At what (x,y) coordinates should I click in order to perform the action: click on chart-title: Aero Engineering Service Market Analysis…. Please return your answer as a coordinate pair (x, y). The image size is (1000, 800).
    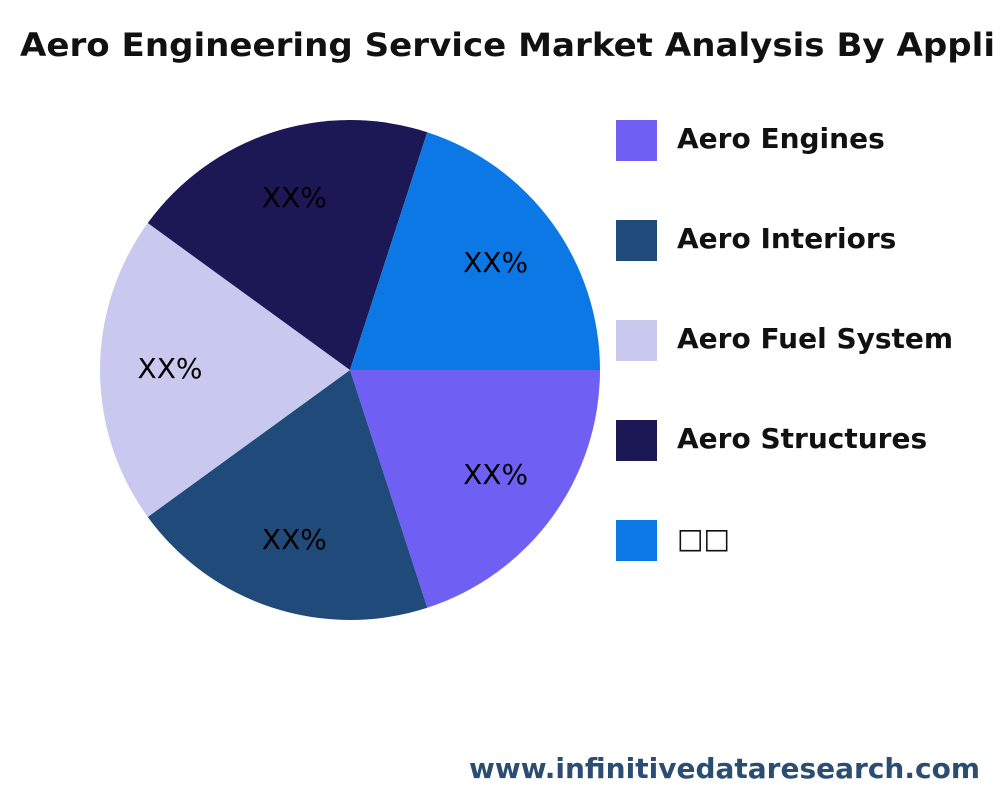
    Looking at the image, I should click on (507, 45).